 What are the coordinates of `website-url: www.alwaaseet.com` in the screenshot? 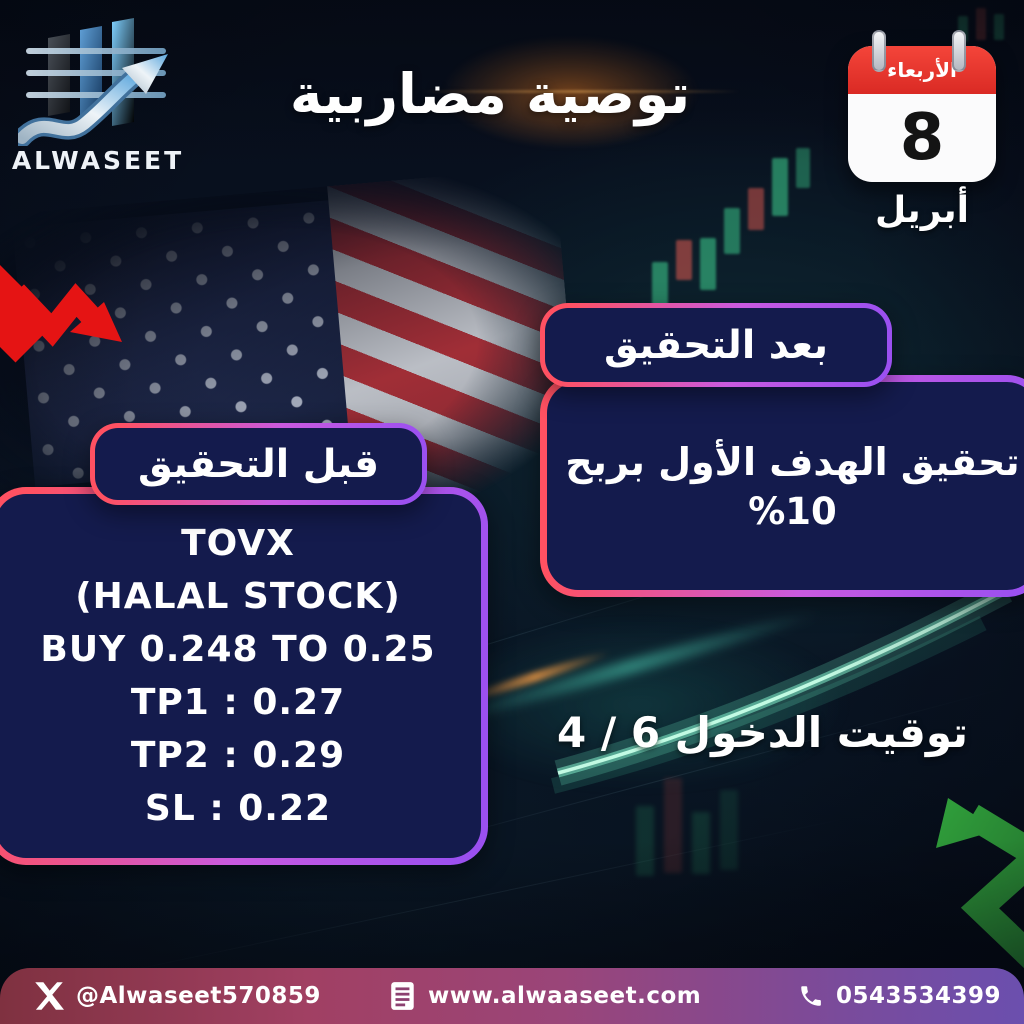 It's located at (565, 996).